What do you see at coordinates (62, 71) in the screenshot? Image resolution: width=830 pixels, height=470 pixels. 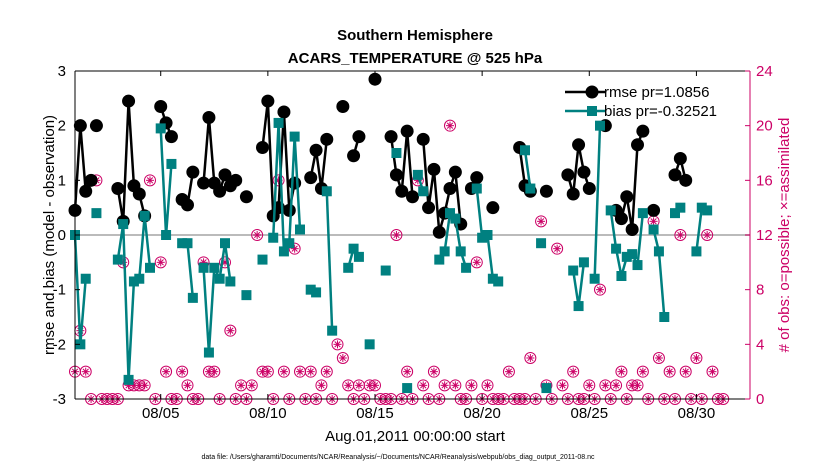 I see `y-left-tick-label: 3` at bounding box center [62, 71].